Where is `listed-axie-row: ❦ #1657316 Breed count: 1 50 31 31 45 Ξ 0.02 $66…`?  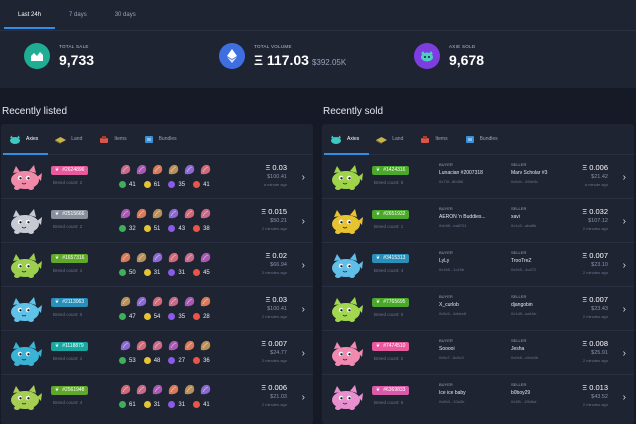
listed-axie-row: ❦ #1657316 Breed count: 1 50 31 31 45 Ξ 0.02 $66… is located at coordinates (157, 265).